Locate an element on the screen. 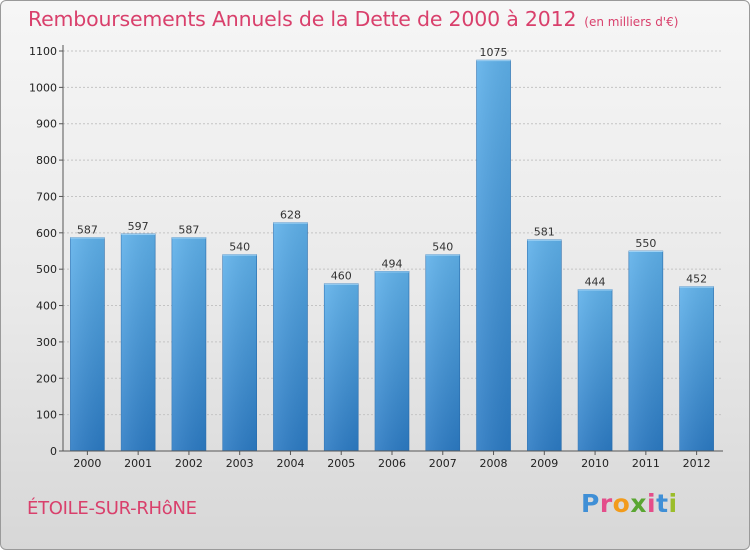  chart-subtitle: (en milliers d'€) is located at coordinates (631, 22).